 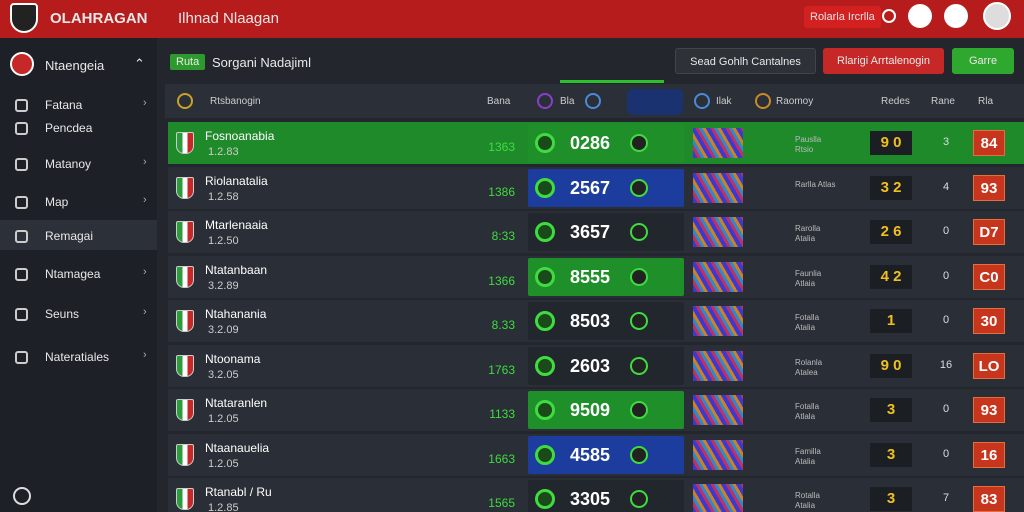 What do you see at coordinates (24, 18) in the screenshot?
I see `logo` at bounding box center [24, 18].